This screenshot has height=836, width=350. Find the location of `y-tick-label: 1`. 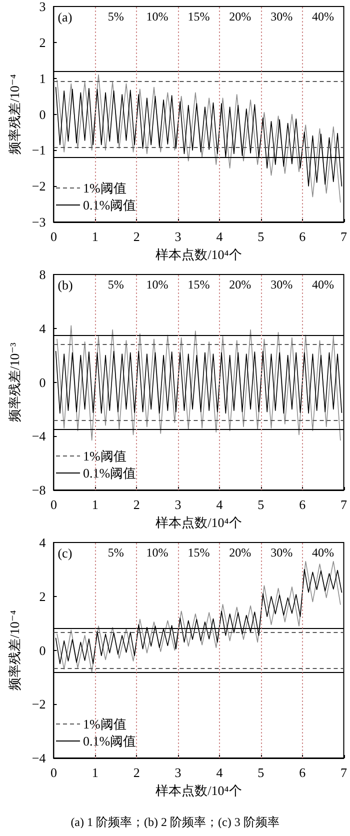

y-tick-label: 1 is located at coordinates (42, 78).